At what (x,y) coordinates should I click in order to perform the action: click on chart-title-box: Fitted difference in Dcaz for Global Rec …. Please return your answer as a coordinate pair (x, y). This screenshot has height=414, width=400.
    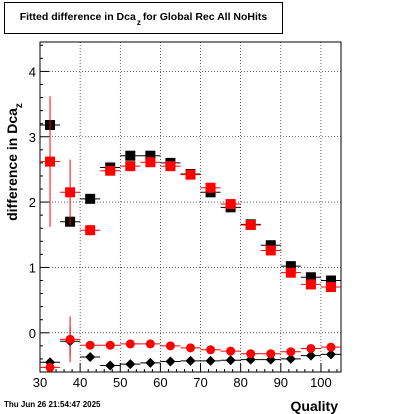
    Looking at the image, I should click on (143, 18).